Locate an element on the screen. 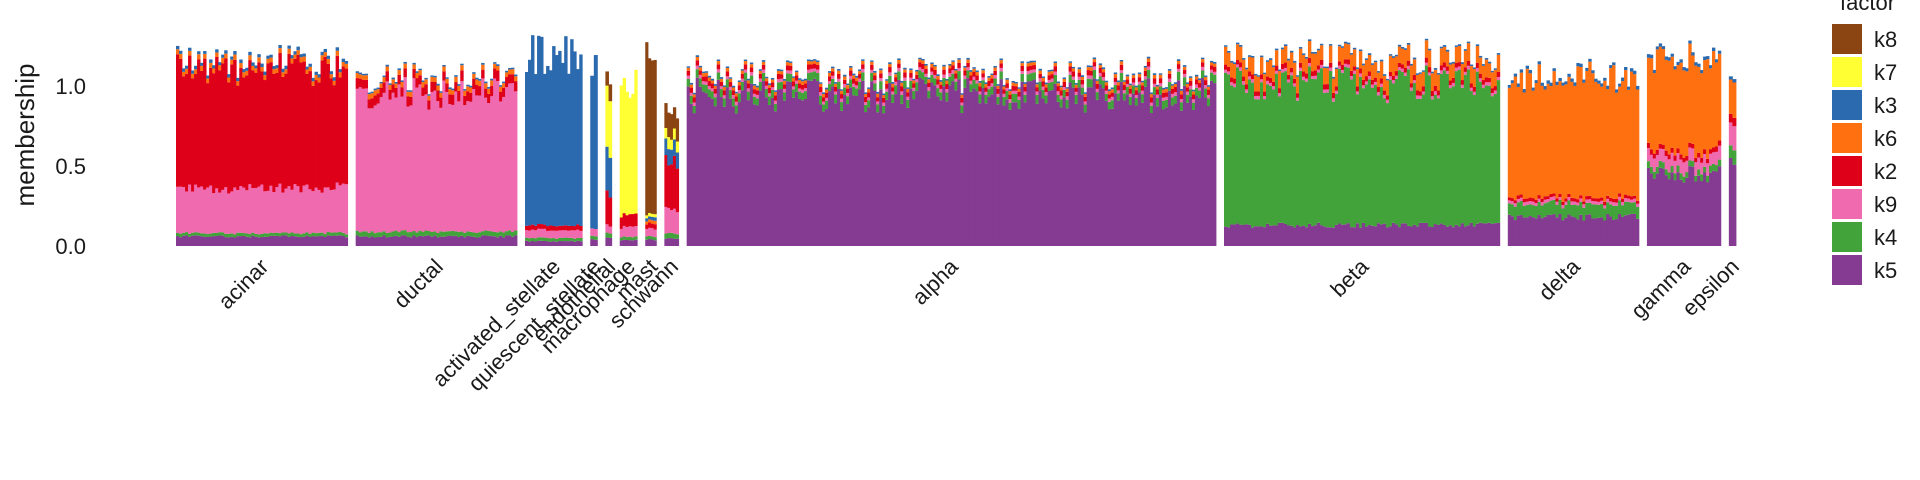 The width and height of the screenshot is (1920, 480). bar-segment-ductal-k6 is located at coordinates (450, 92).